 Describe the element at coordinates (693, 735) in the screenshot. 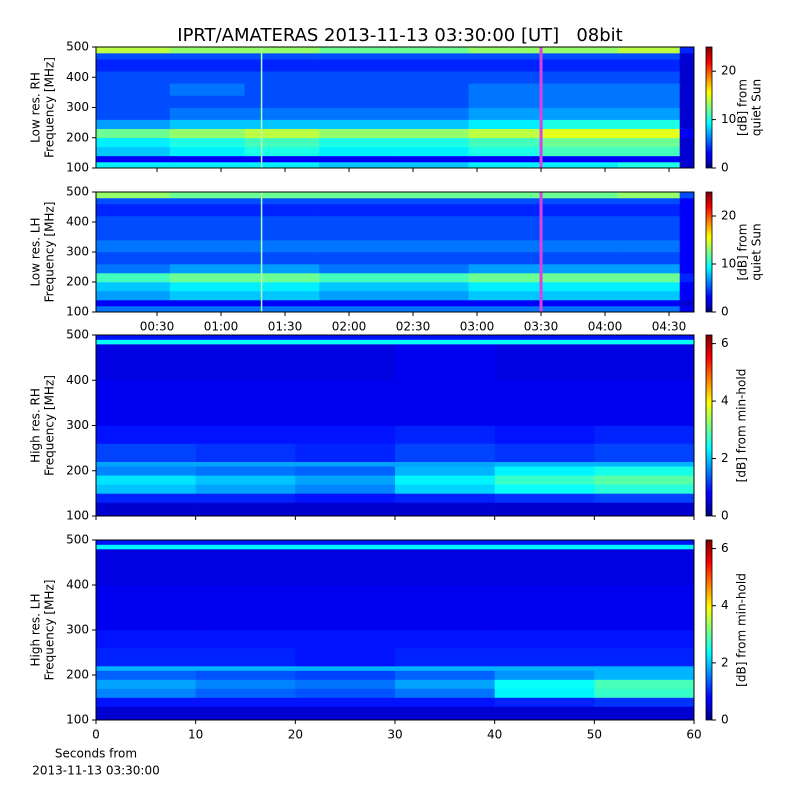

I see `x-tick-label: 60` at that location.